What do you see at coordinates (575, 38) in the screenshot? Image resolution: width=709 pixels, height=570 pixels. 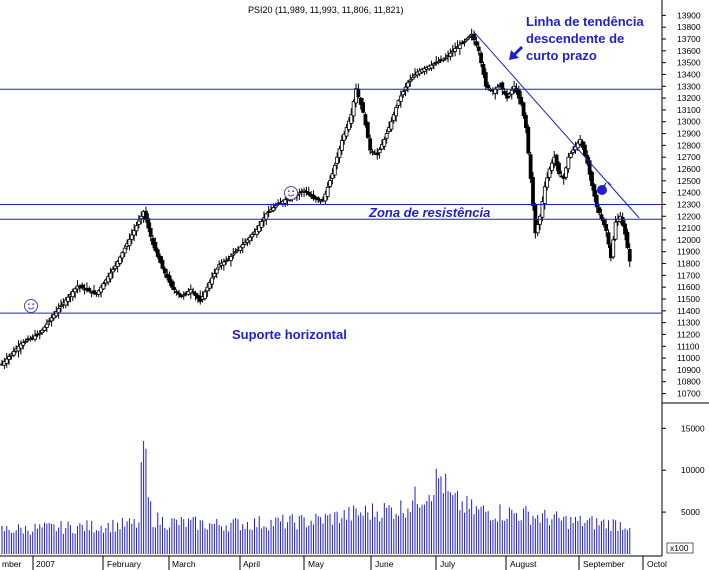 I see `trendline-label-line-2: descendente de` at bounding box center [575, 38].